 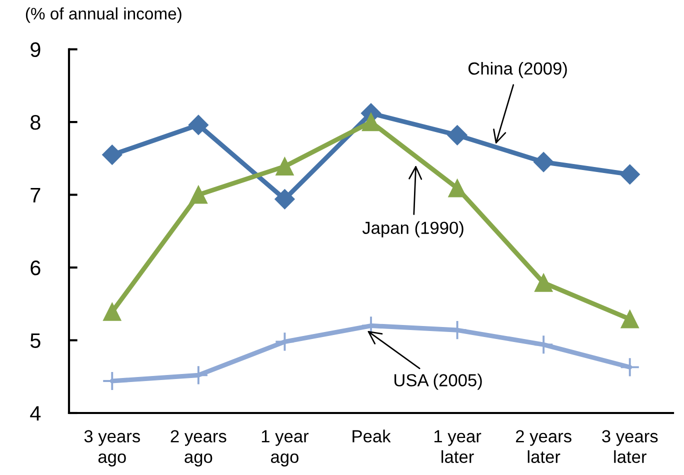 I want to click on x-tick-label: 2 years ago, so click(x=198, y=448).